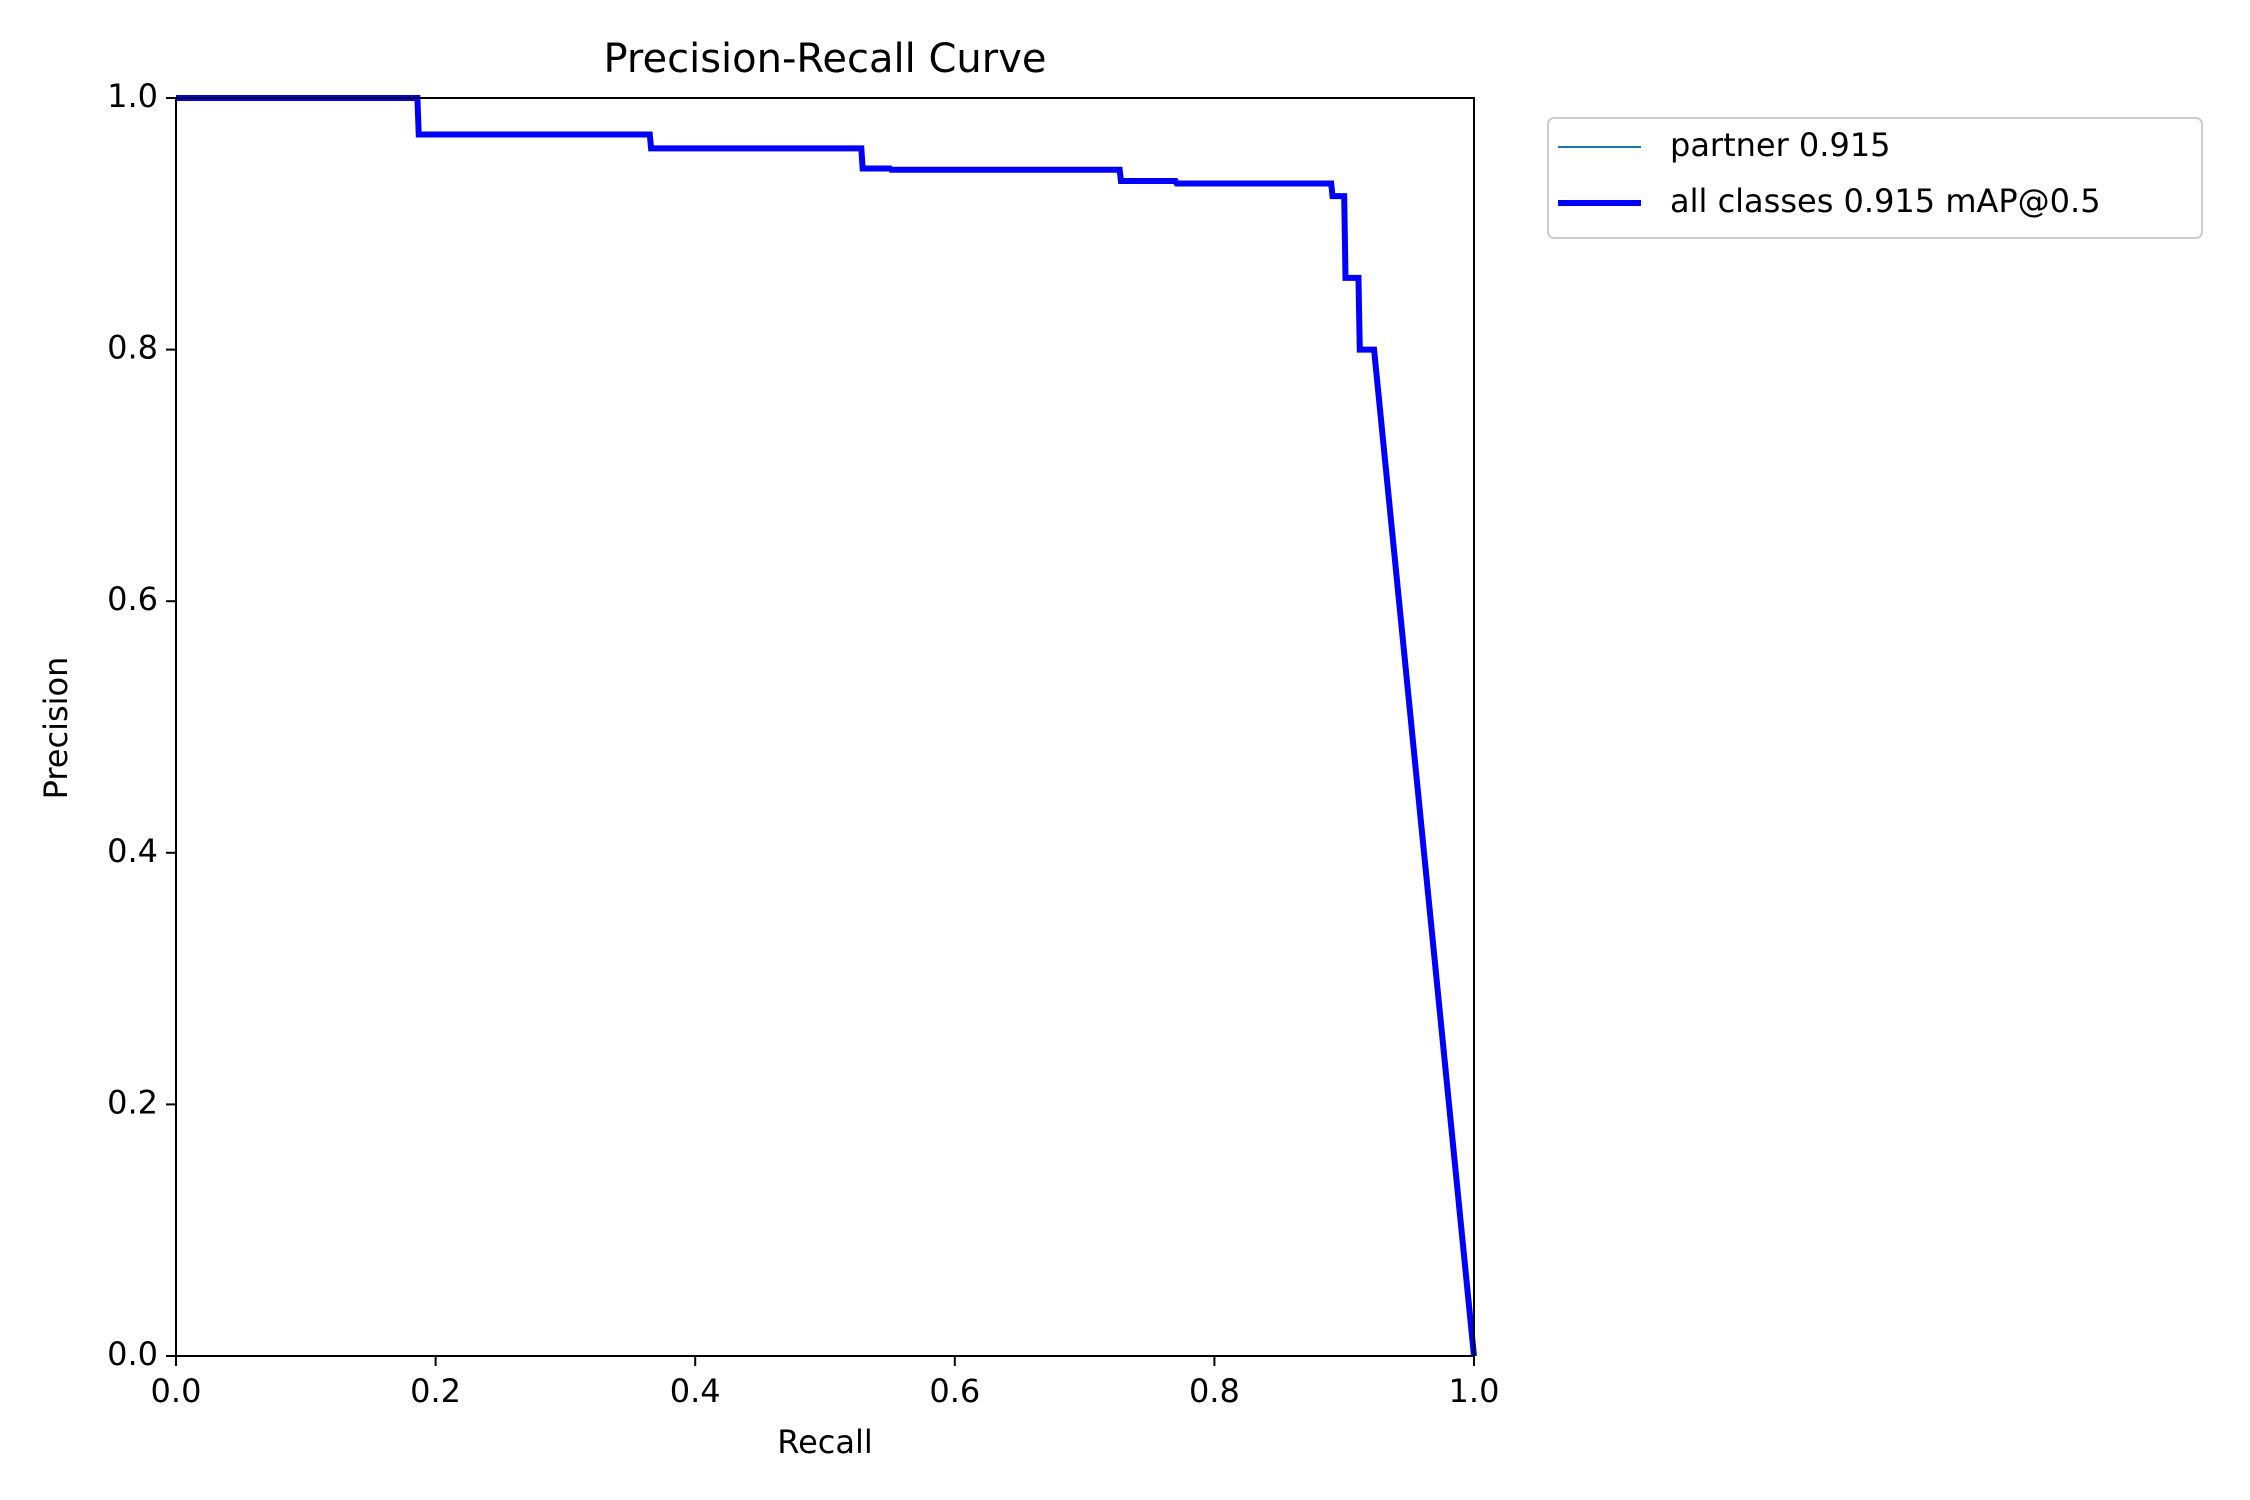 The image size is (2250, 1500). I want to click on legend-box, so click(1875, 178).